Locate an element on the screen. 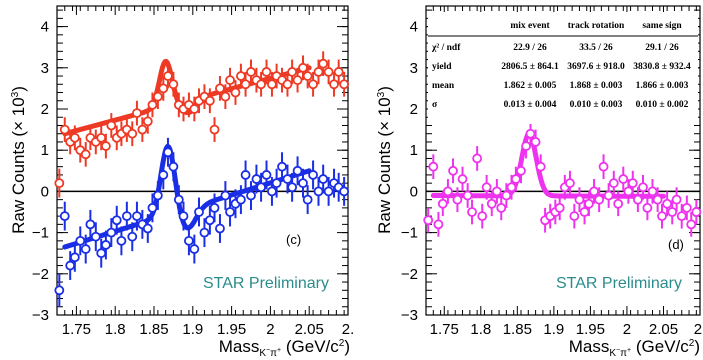  y-tick-label: −2 is located at coordinates (409, 274).